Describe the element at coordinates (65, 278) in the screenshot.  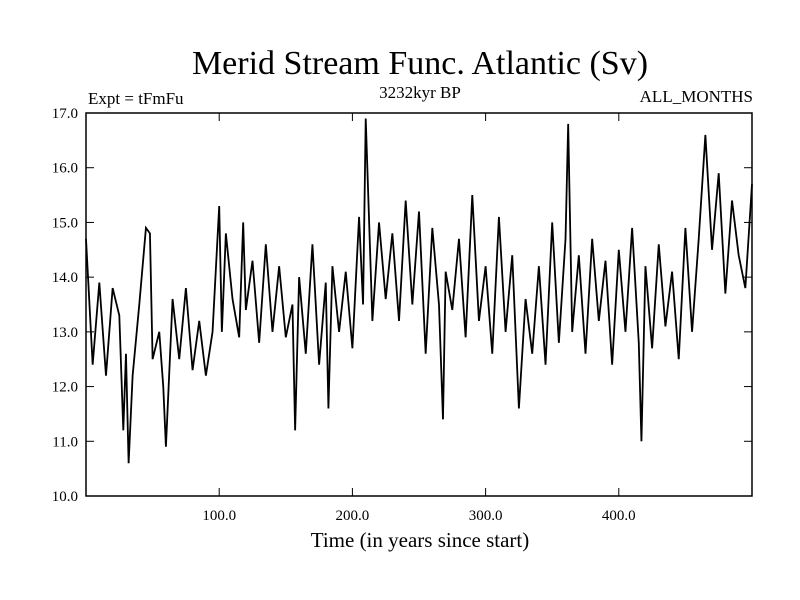
I see `y-tick-label: 14.0` at that location.